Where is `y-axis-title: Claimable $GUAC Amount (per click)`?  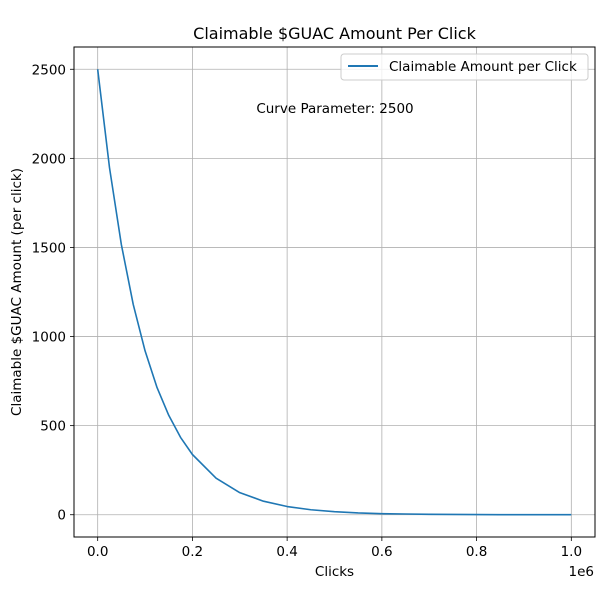
y-axis-title: Claimable $GUAC Amount (per click) is located at coordinates (17, 292).